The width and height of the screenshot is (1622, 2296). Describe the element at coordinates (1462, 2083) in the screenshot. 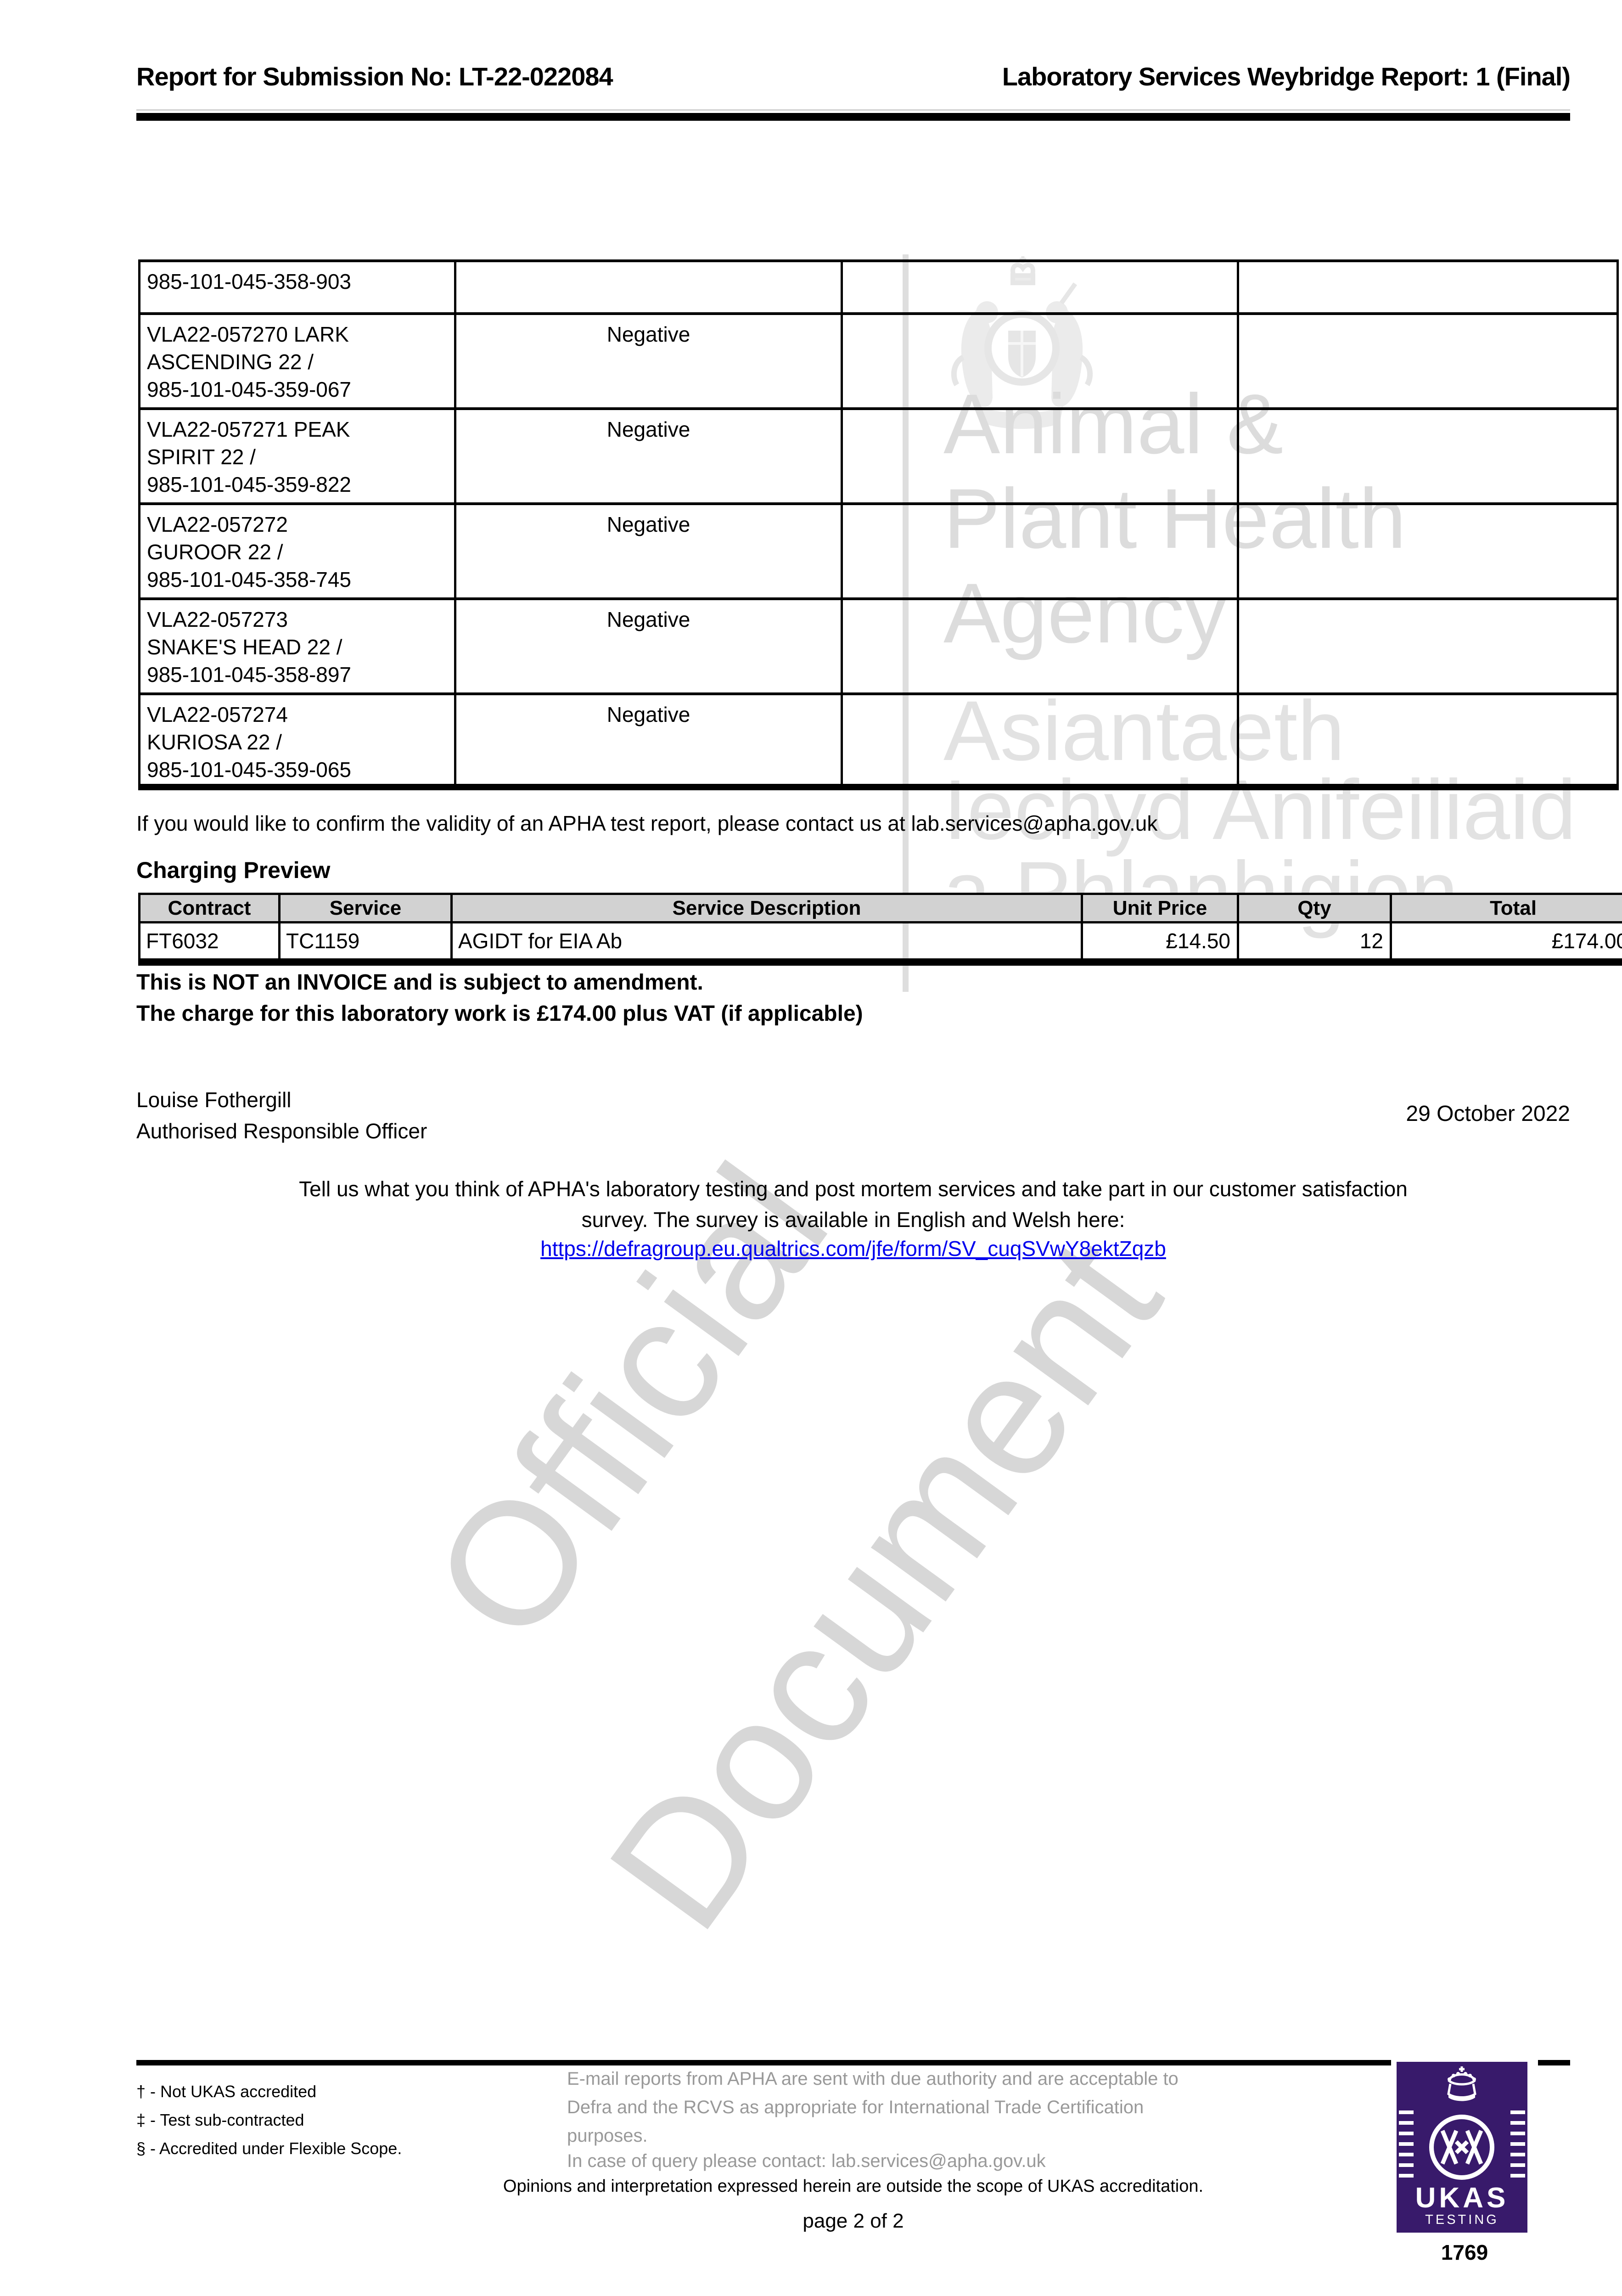

I see `crown-icon` at that location.